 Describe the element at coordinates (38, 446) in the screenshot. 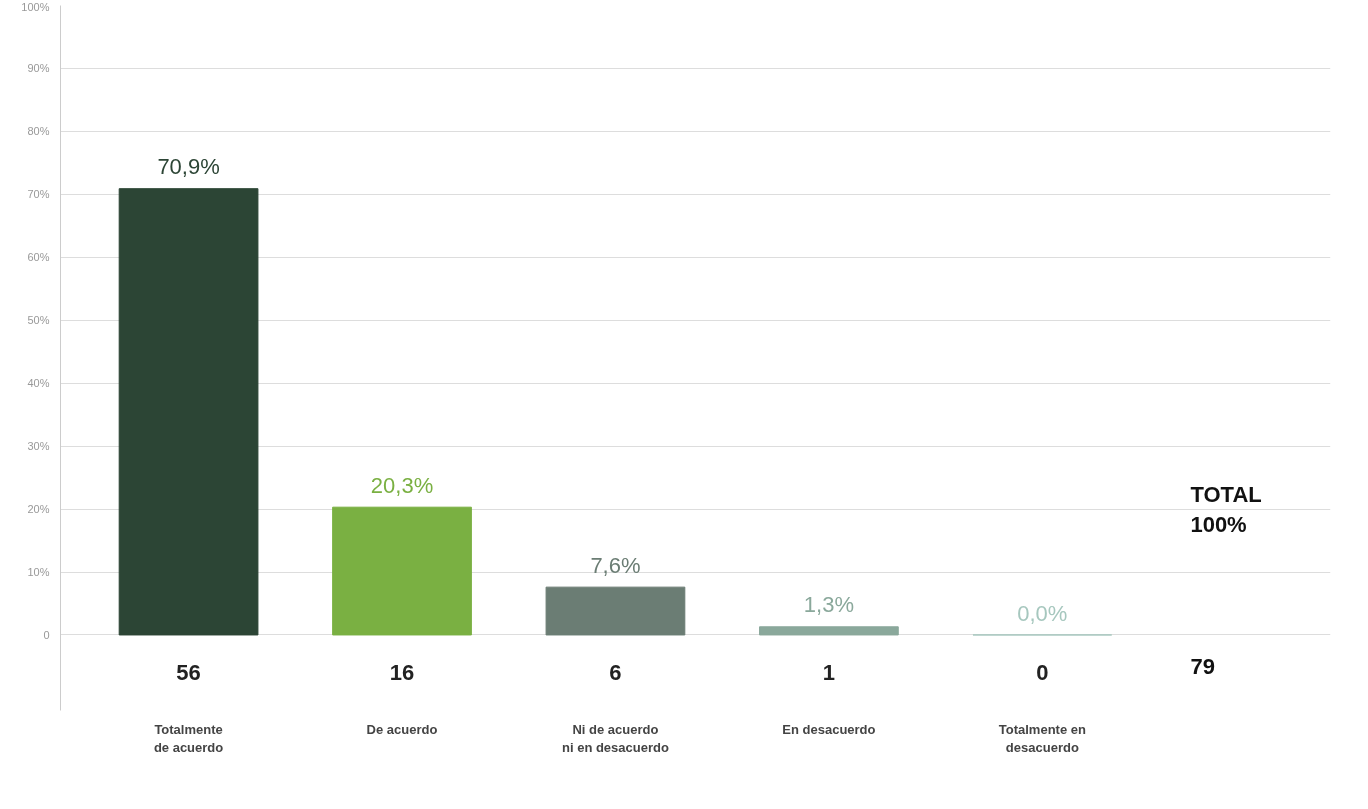

I see `y-tick-label: 30%` at that location.